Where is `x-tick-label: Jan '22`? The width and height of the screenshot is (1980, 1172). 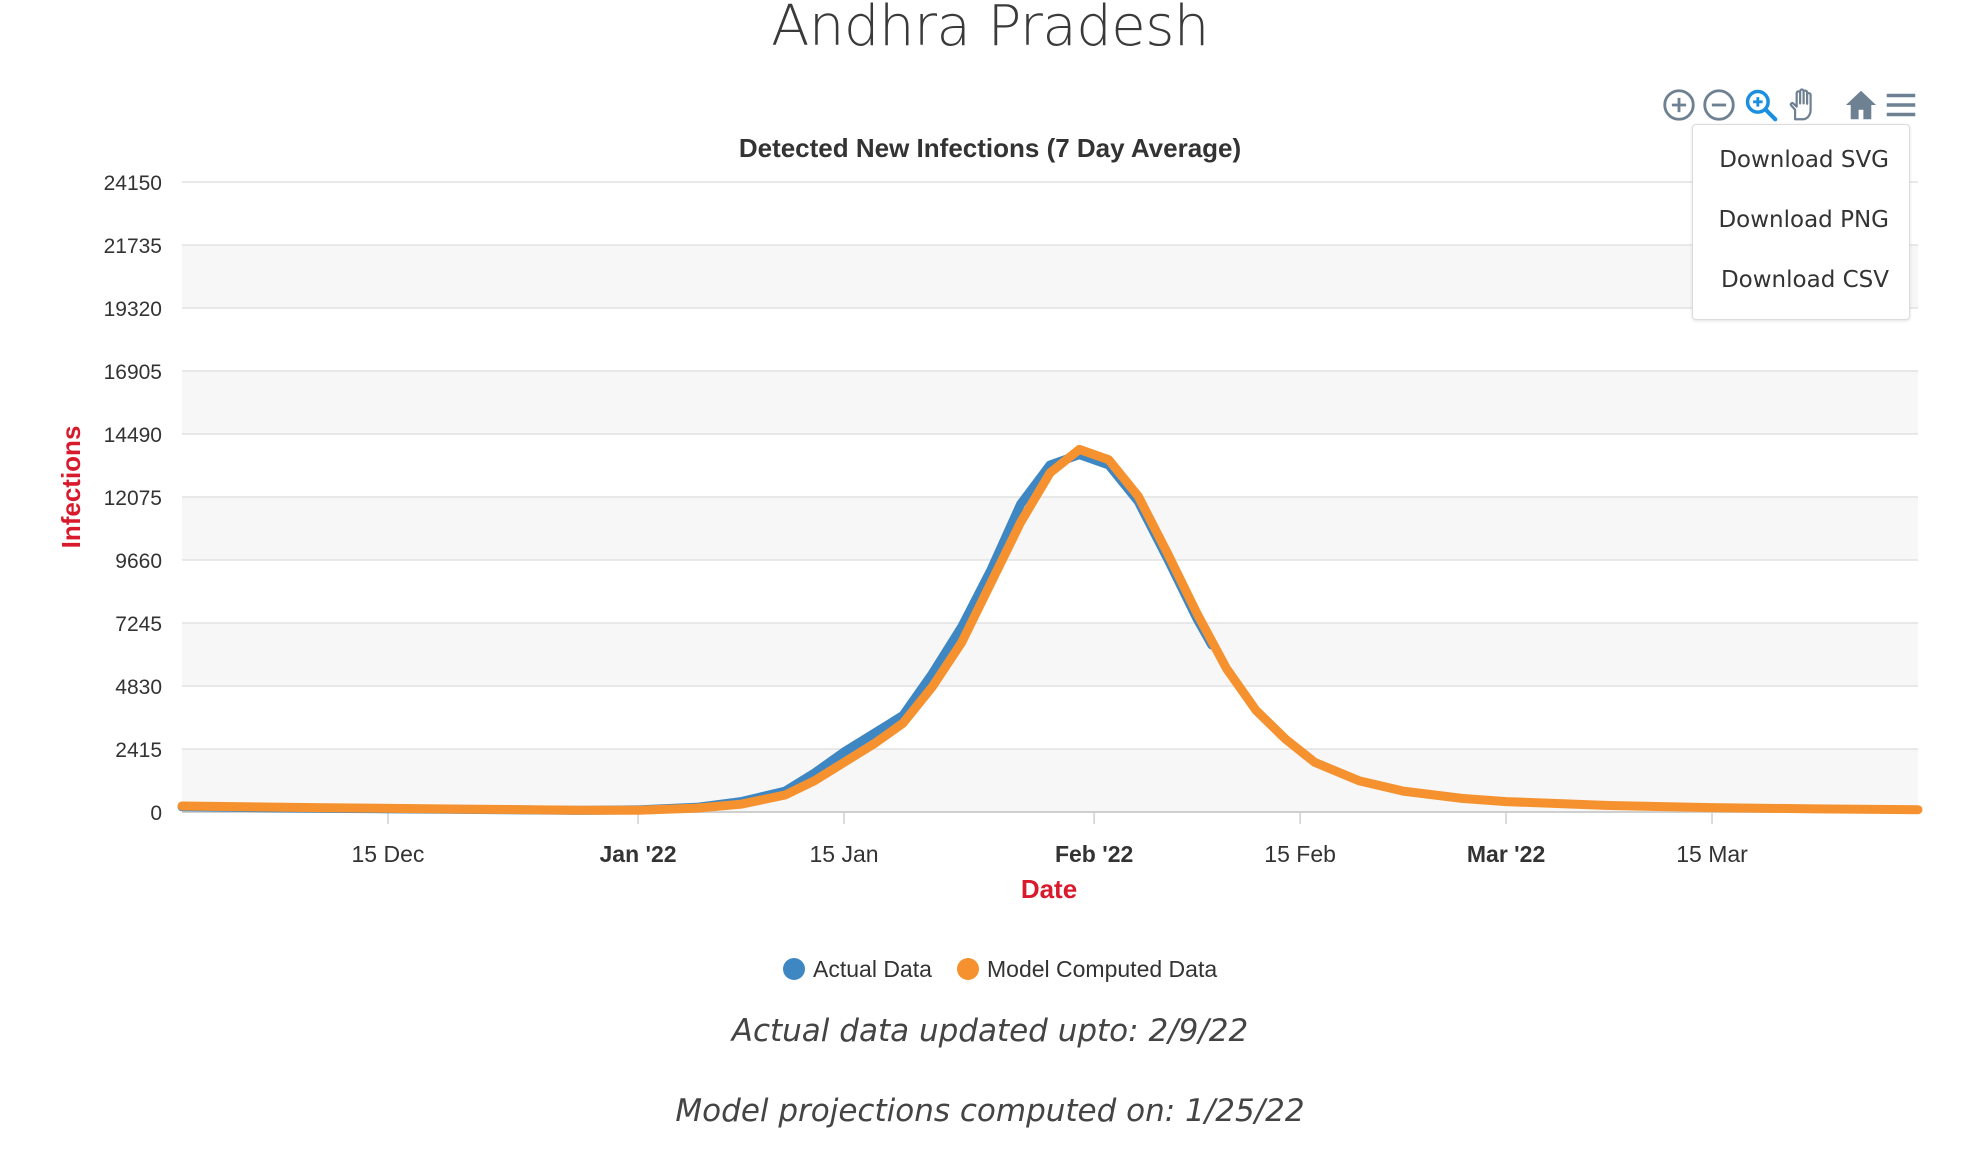
x-tick-label: Jan '22 is located at coordinates (638, 854).